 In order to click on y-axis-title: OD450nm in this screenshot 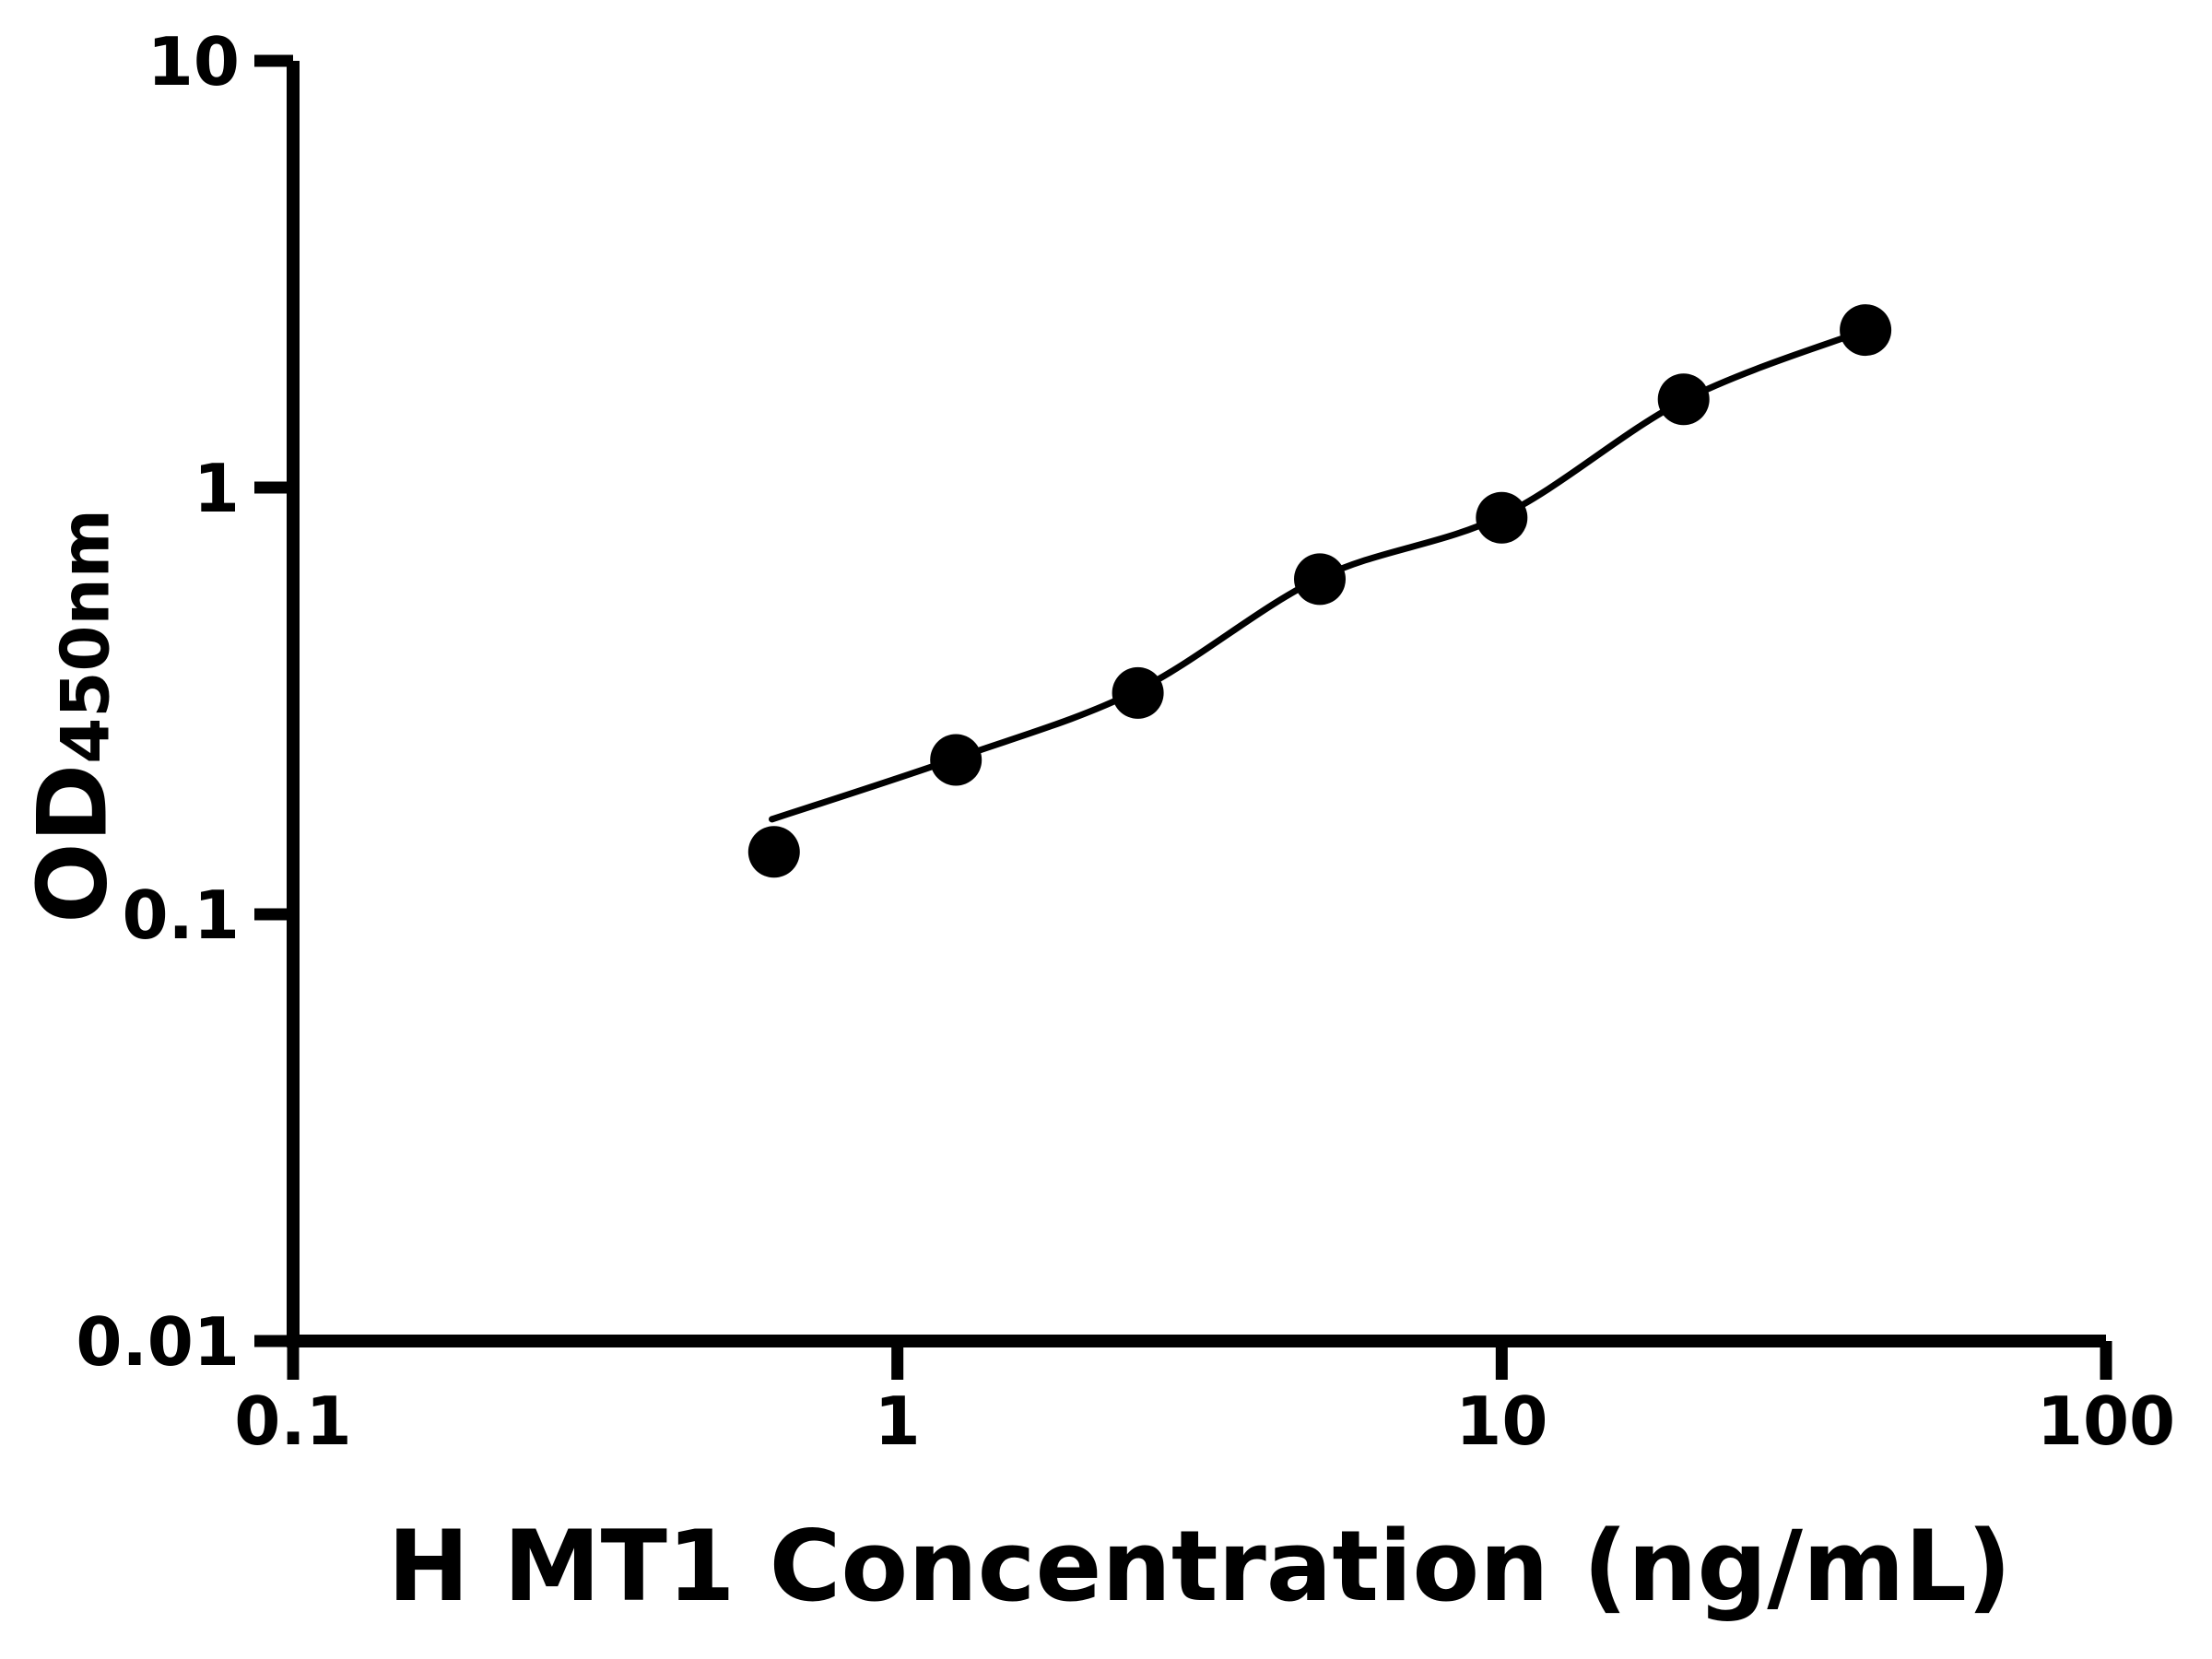, I will do `click(73, 716)`.